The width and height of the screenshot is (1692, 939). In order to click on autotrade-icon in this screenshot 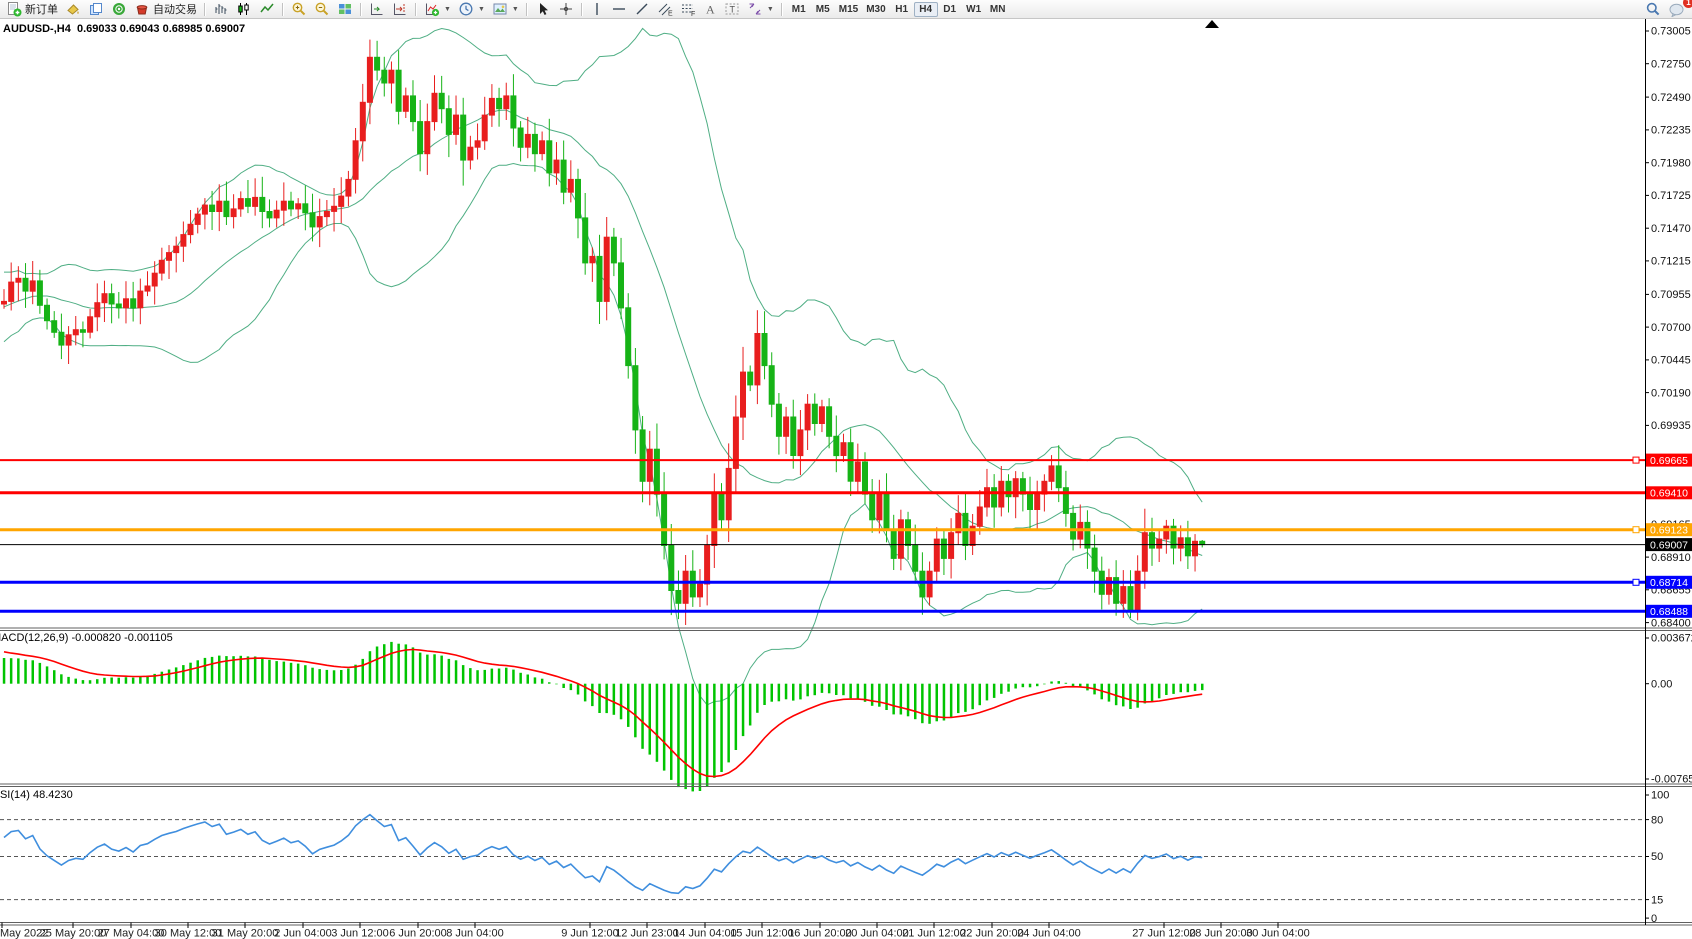, I will do `click(142, 10)`.